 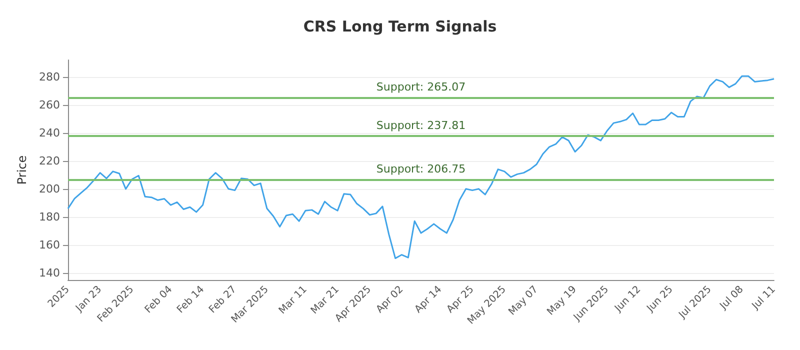 I want to click on y-tick-label: 260, so click(x=49, y=105).